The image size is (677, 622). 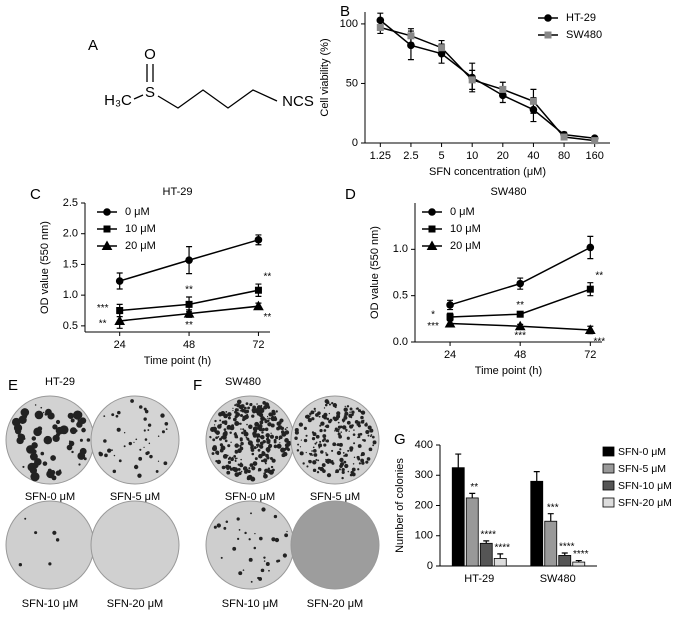 I want to click on error-bar, so click(x=578, y=561).